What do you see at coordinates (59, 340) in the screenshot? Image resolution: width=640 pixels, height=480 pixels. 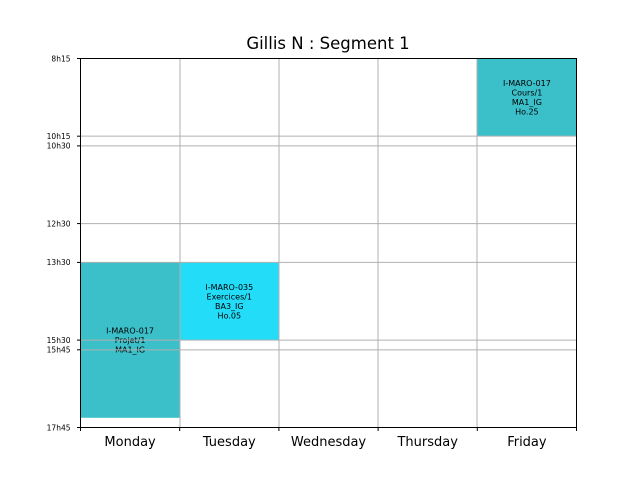 I see `y-tick-label: 15h30` at bounding box center [59, 340].